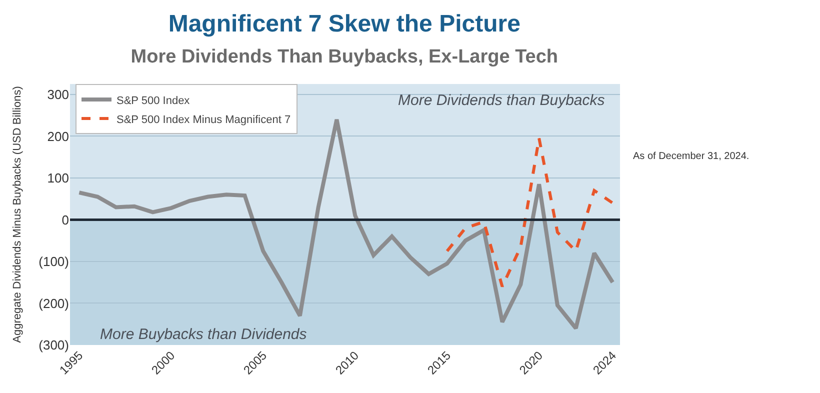  I want to click on y-axis-title: Aggregate Dividends Minus Buybacks (USD Billions), so click(17, 214).